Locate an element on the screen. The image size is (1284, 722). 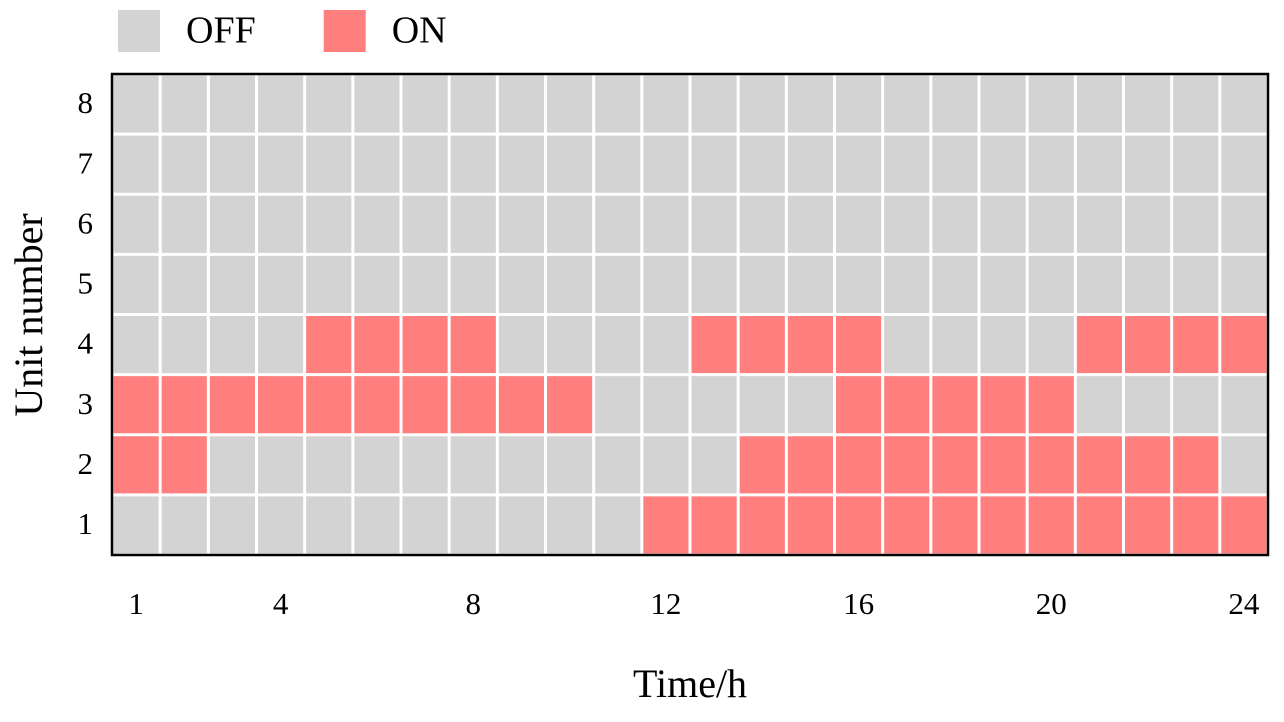
y-axis-label: Unit number is located at coordinates (28, 314).